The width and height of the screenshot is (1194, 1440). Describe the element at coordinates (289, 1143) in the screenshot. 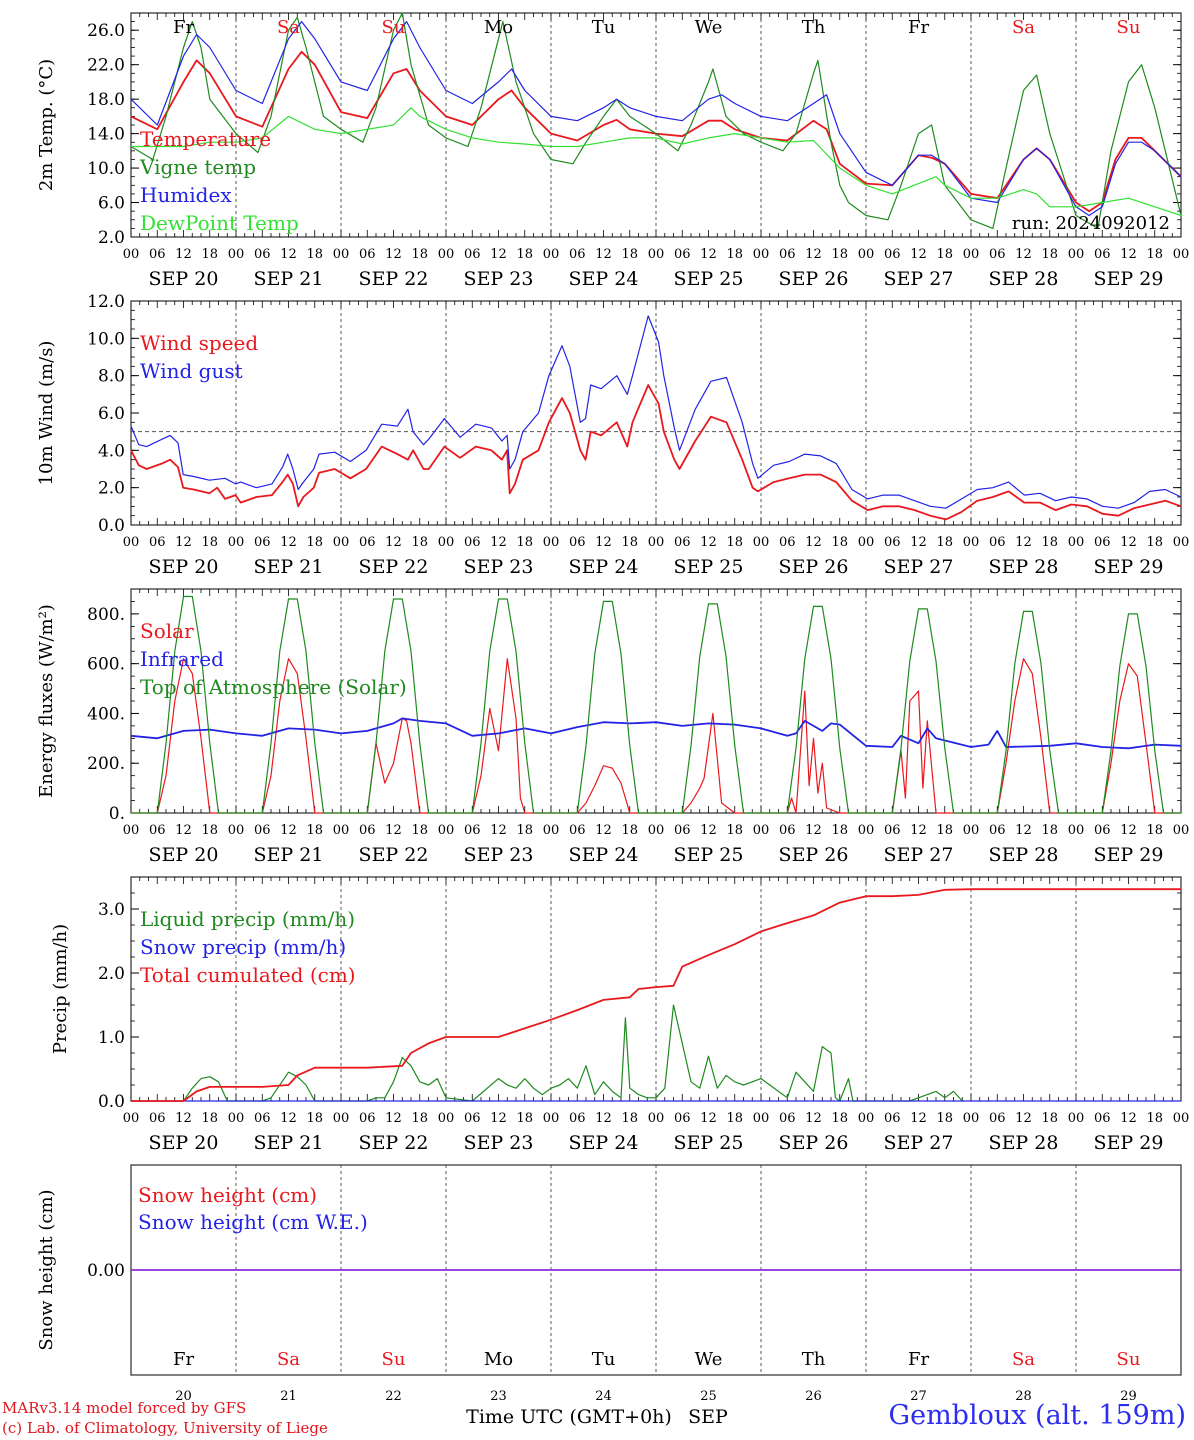

I see `x-date-label: SEP 21` at that location.